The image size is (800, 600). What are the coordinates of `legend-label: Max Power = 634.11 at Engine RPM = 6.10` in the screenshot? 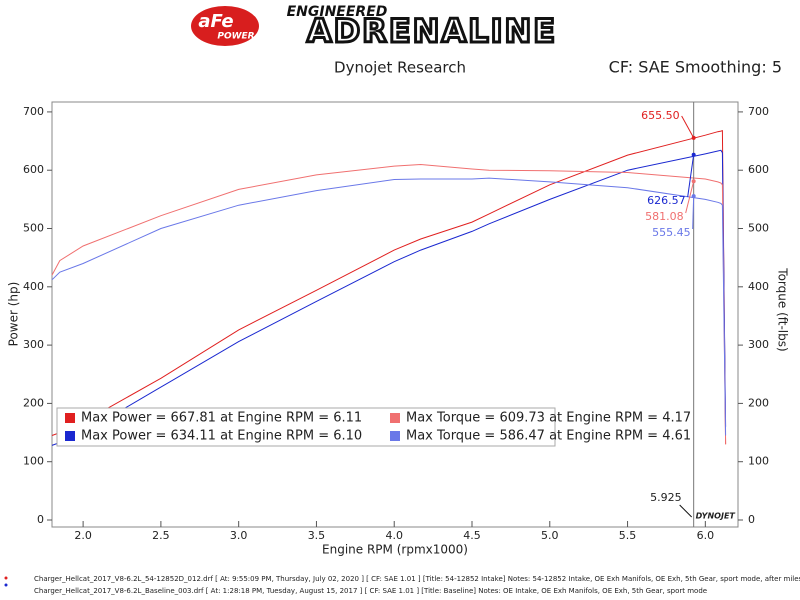 It's located at (221, 436).